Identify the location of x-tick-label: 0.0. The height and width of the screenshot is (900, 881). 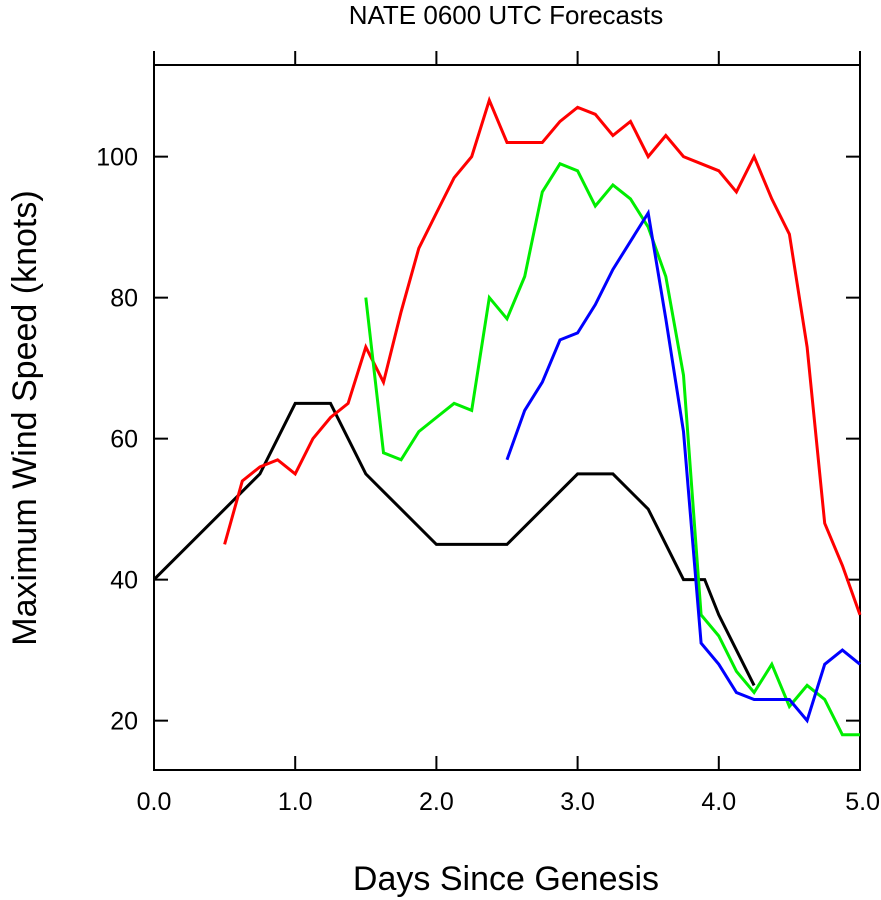
(154, 802).